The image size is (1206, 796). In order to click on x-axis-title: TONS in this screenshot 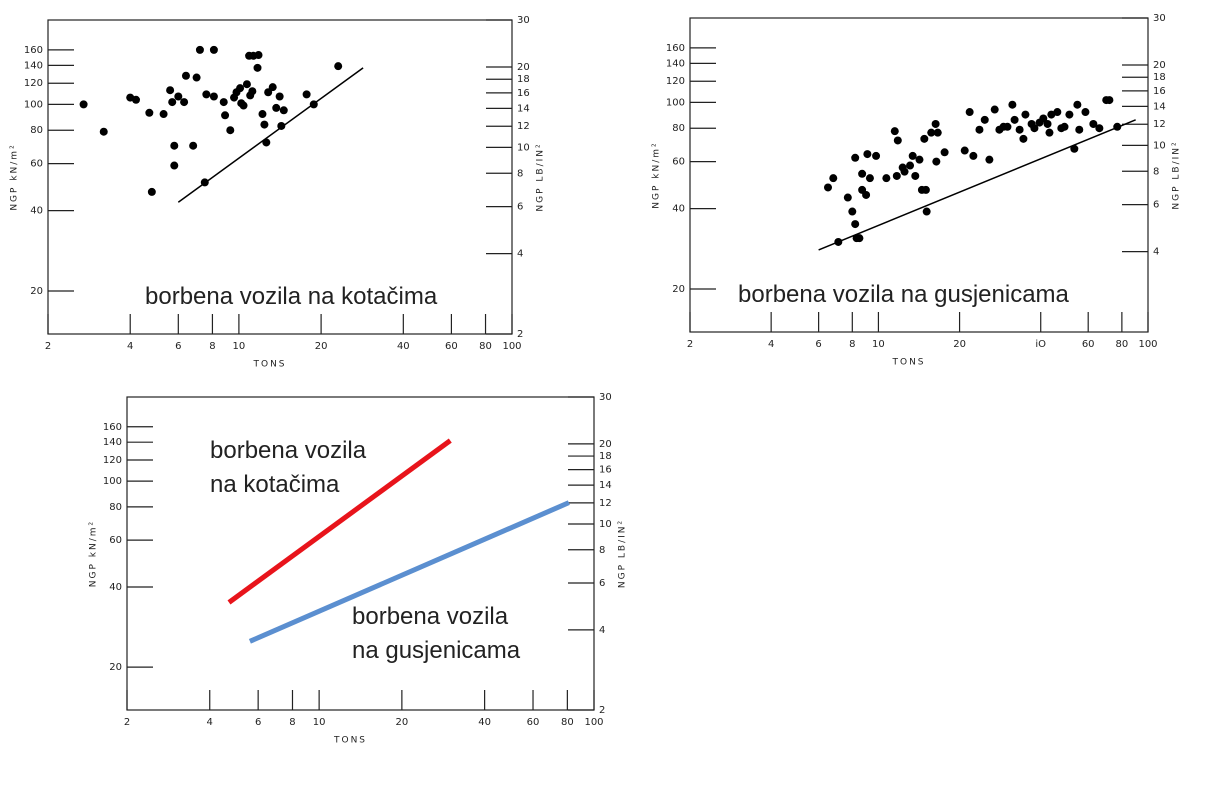, I will do `click(908, 363)`.